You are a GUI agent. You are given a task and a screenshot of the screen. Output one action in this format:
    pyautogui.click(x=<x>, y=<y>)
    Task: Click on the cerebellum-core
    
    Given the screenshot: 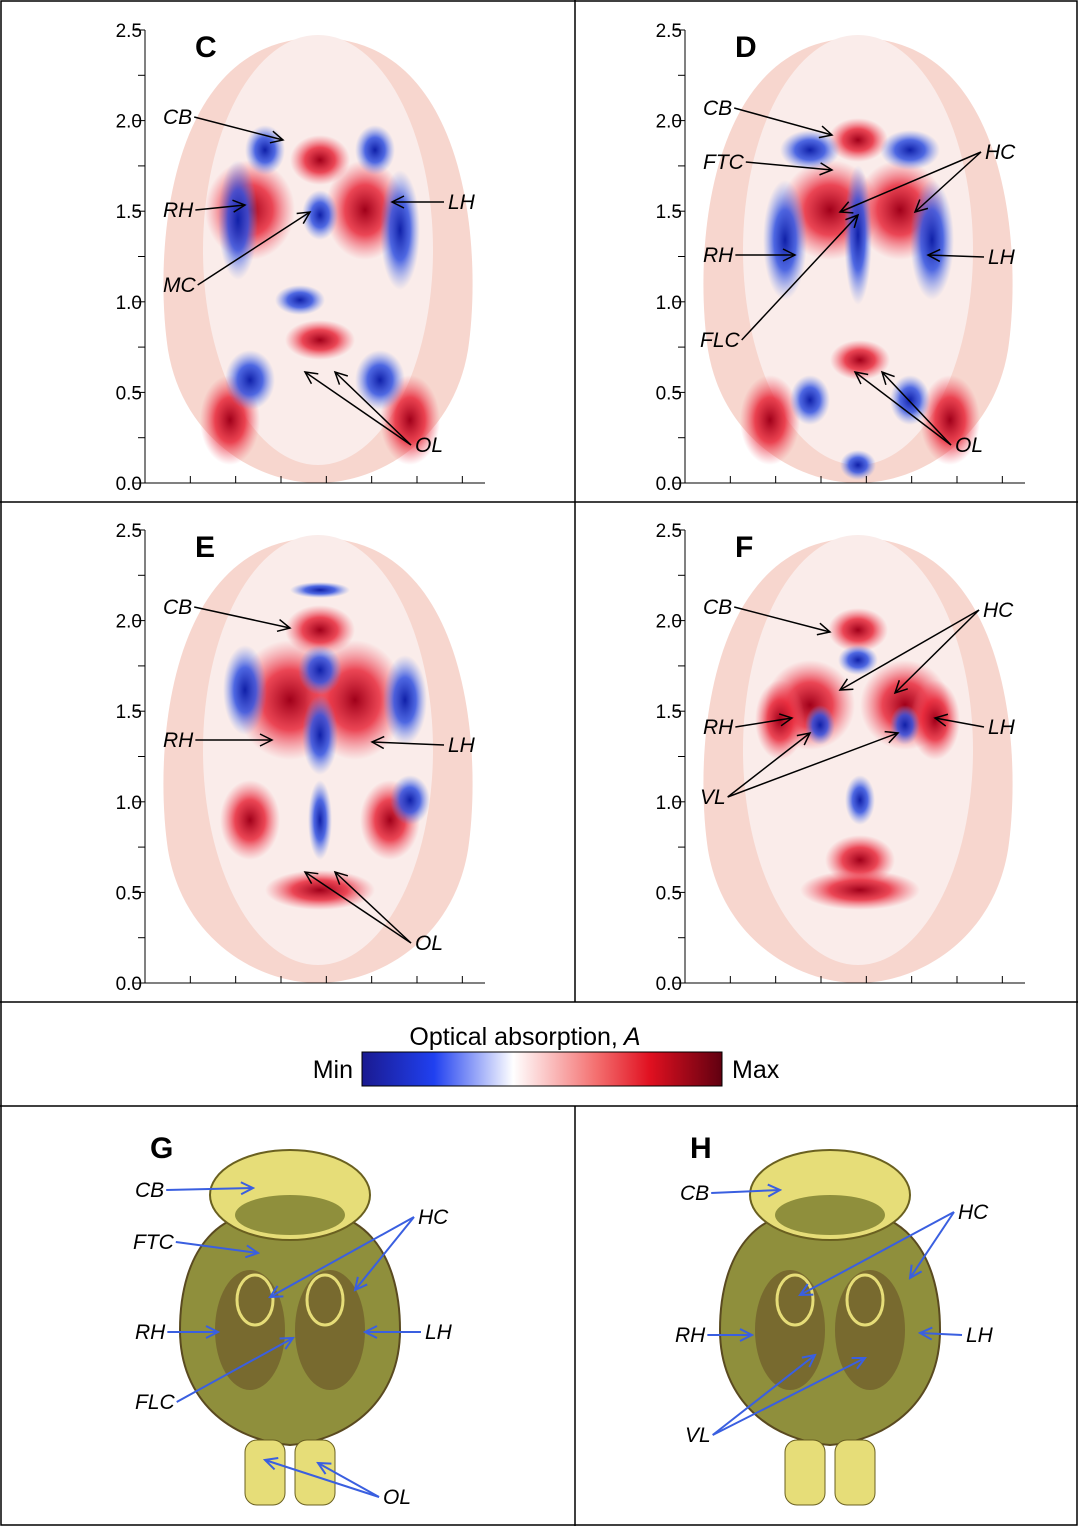 What is the action you would take?
    pyautogui.click(x=290, y=1215)
    